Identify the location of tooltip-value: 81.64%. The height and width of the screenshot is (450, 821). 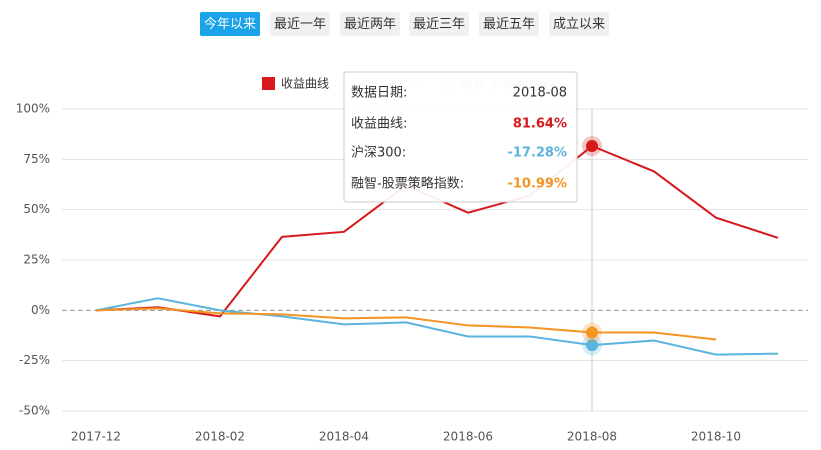
(540, 124).